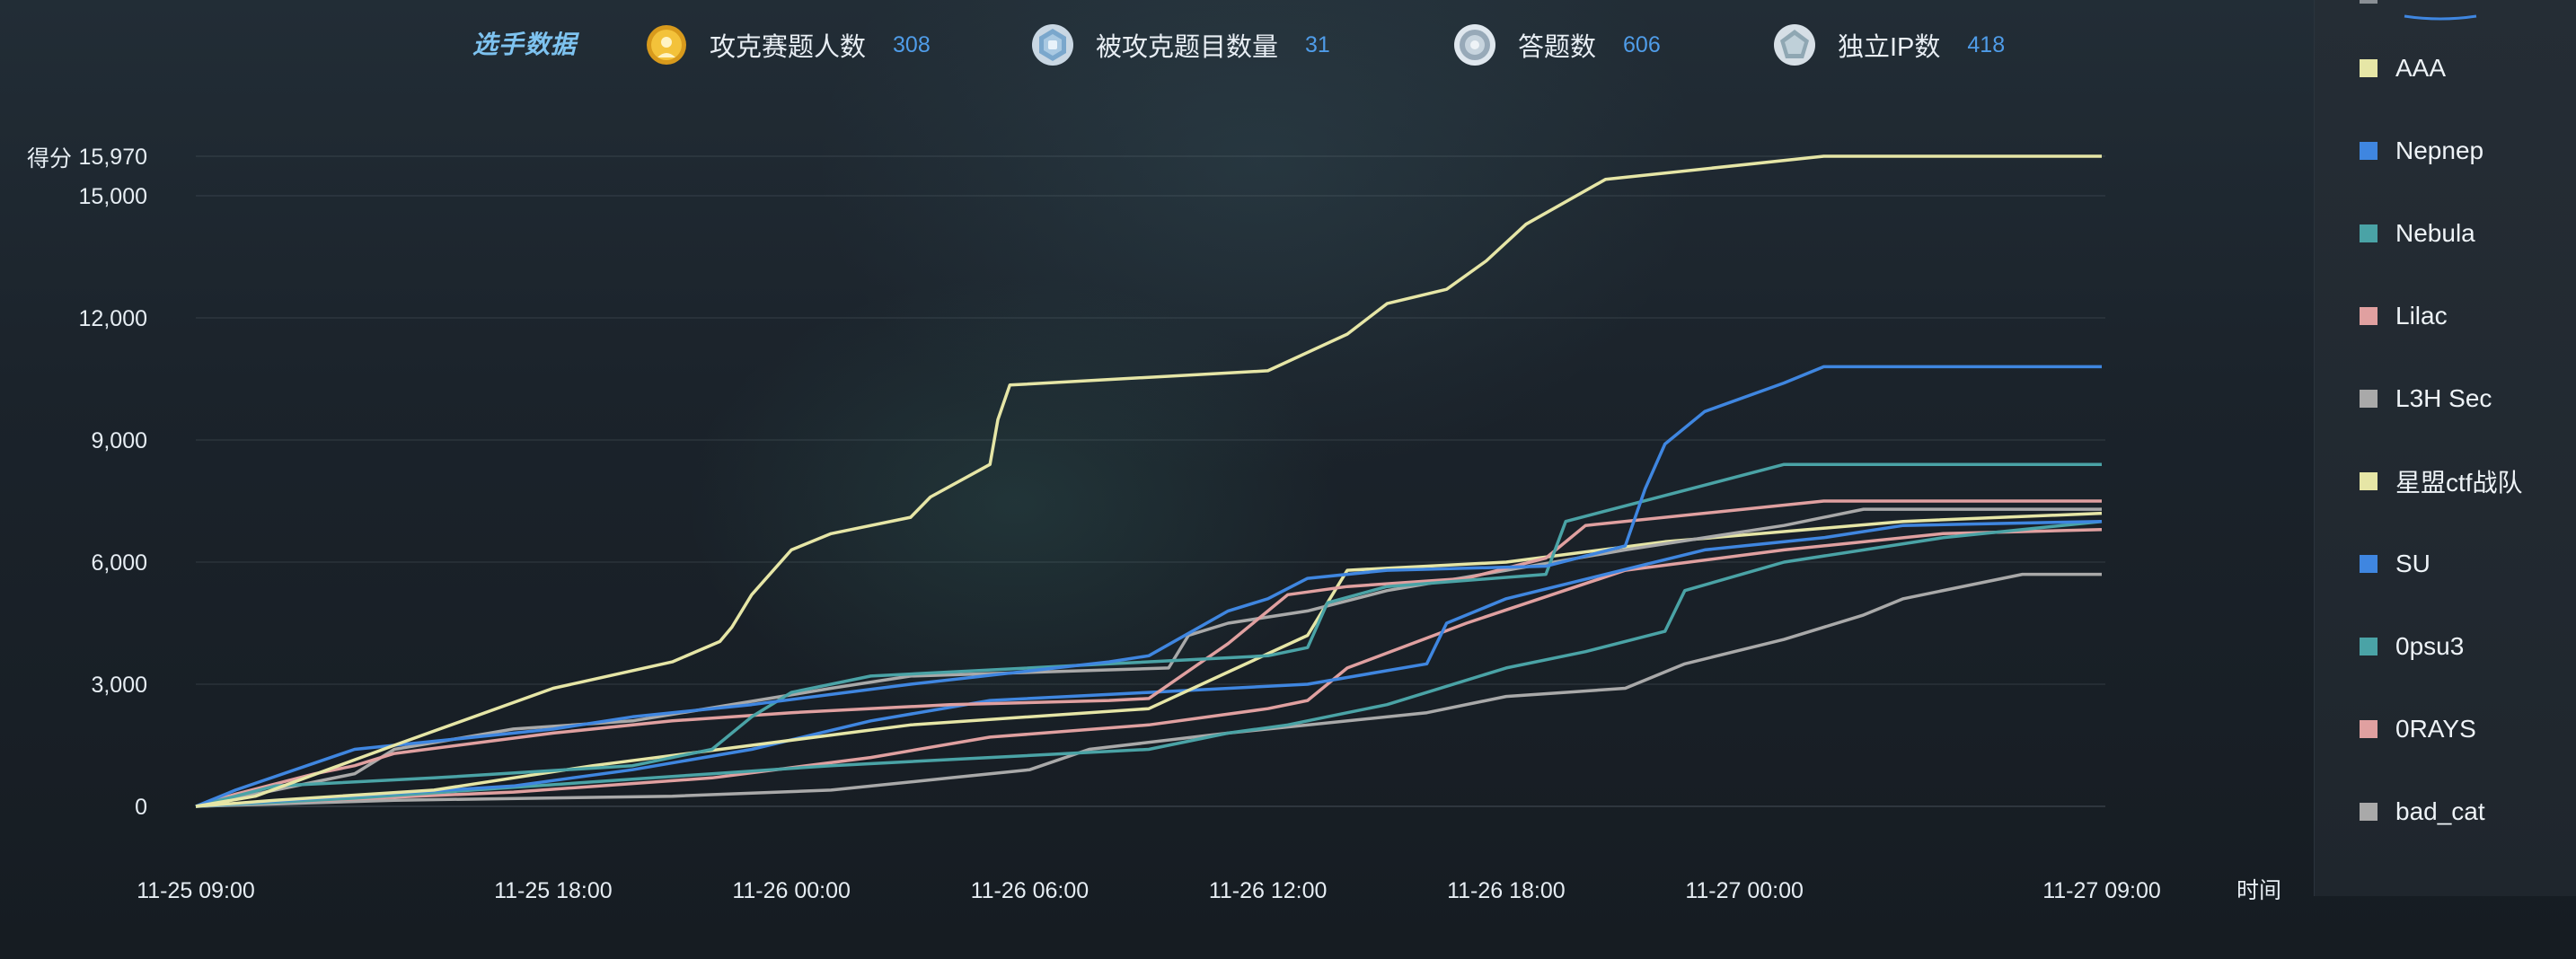  Describe the element at coordinates (553, 890) in the screenshot. I see `x-tick-label: 11-25 18:00` at that location.